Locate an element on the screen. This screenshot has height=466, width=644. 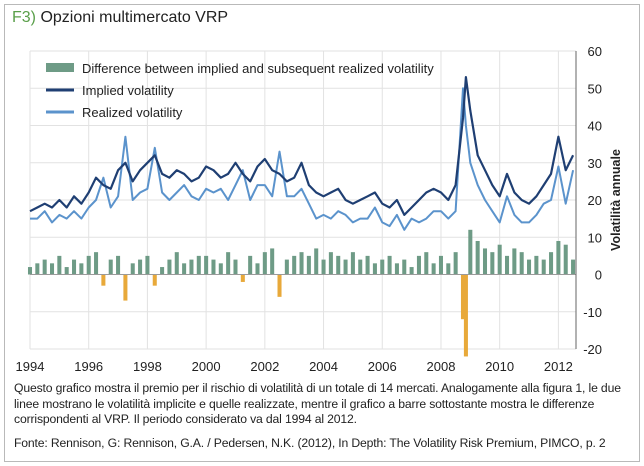
x-tick-label: 2000 is located at coordinates (206, 366).